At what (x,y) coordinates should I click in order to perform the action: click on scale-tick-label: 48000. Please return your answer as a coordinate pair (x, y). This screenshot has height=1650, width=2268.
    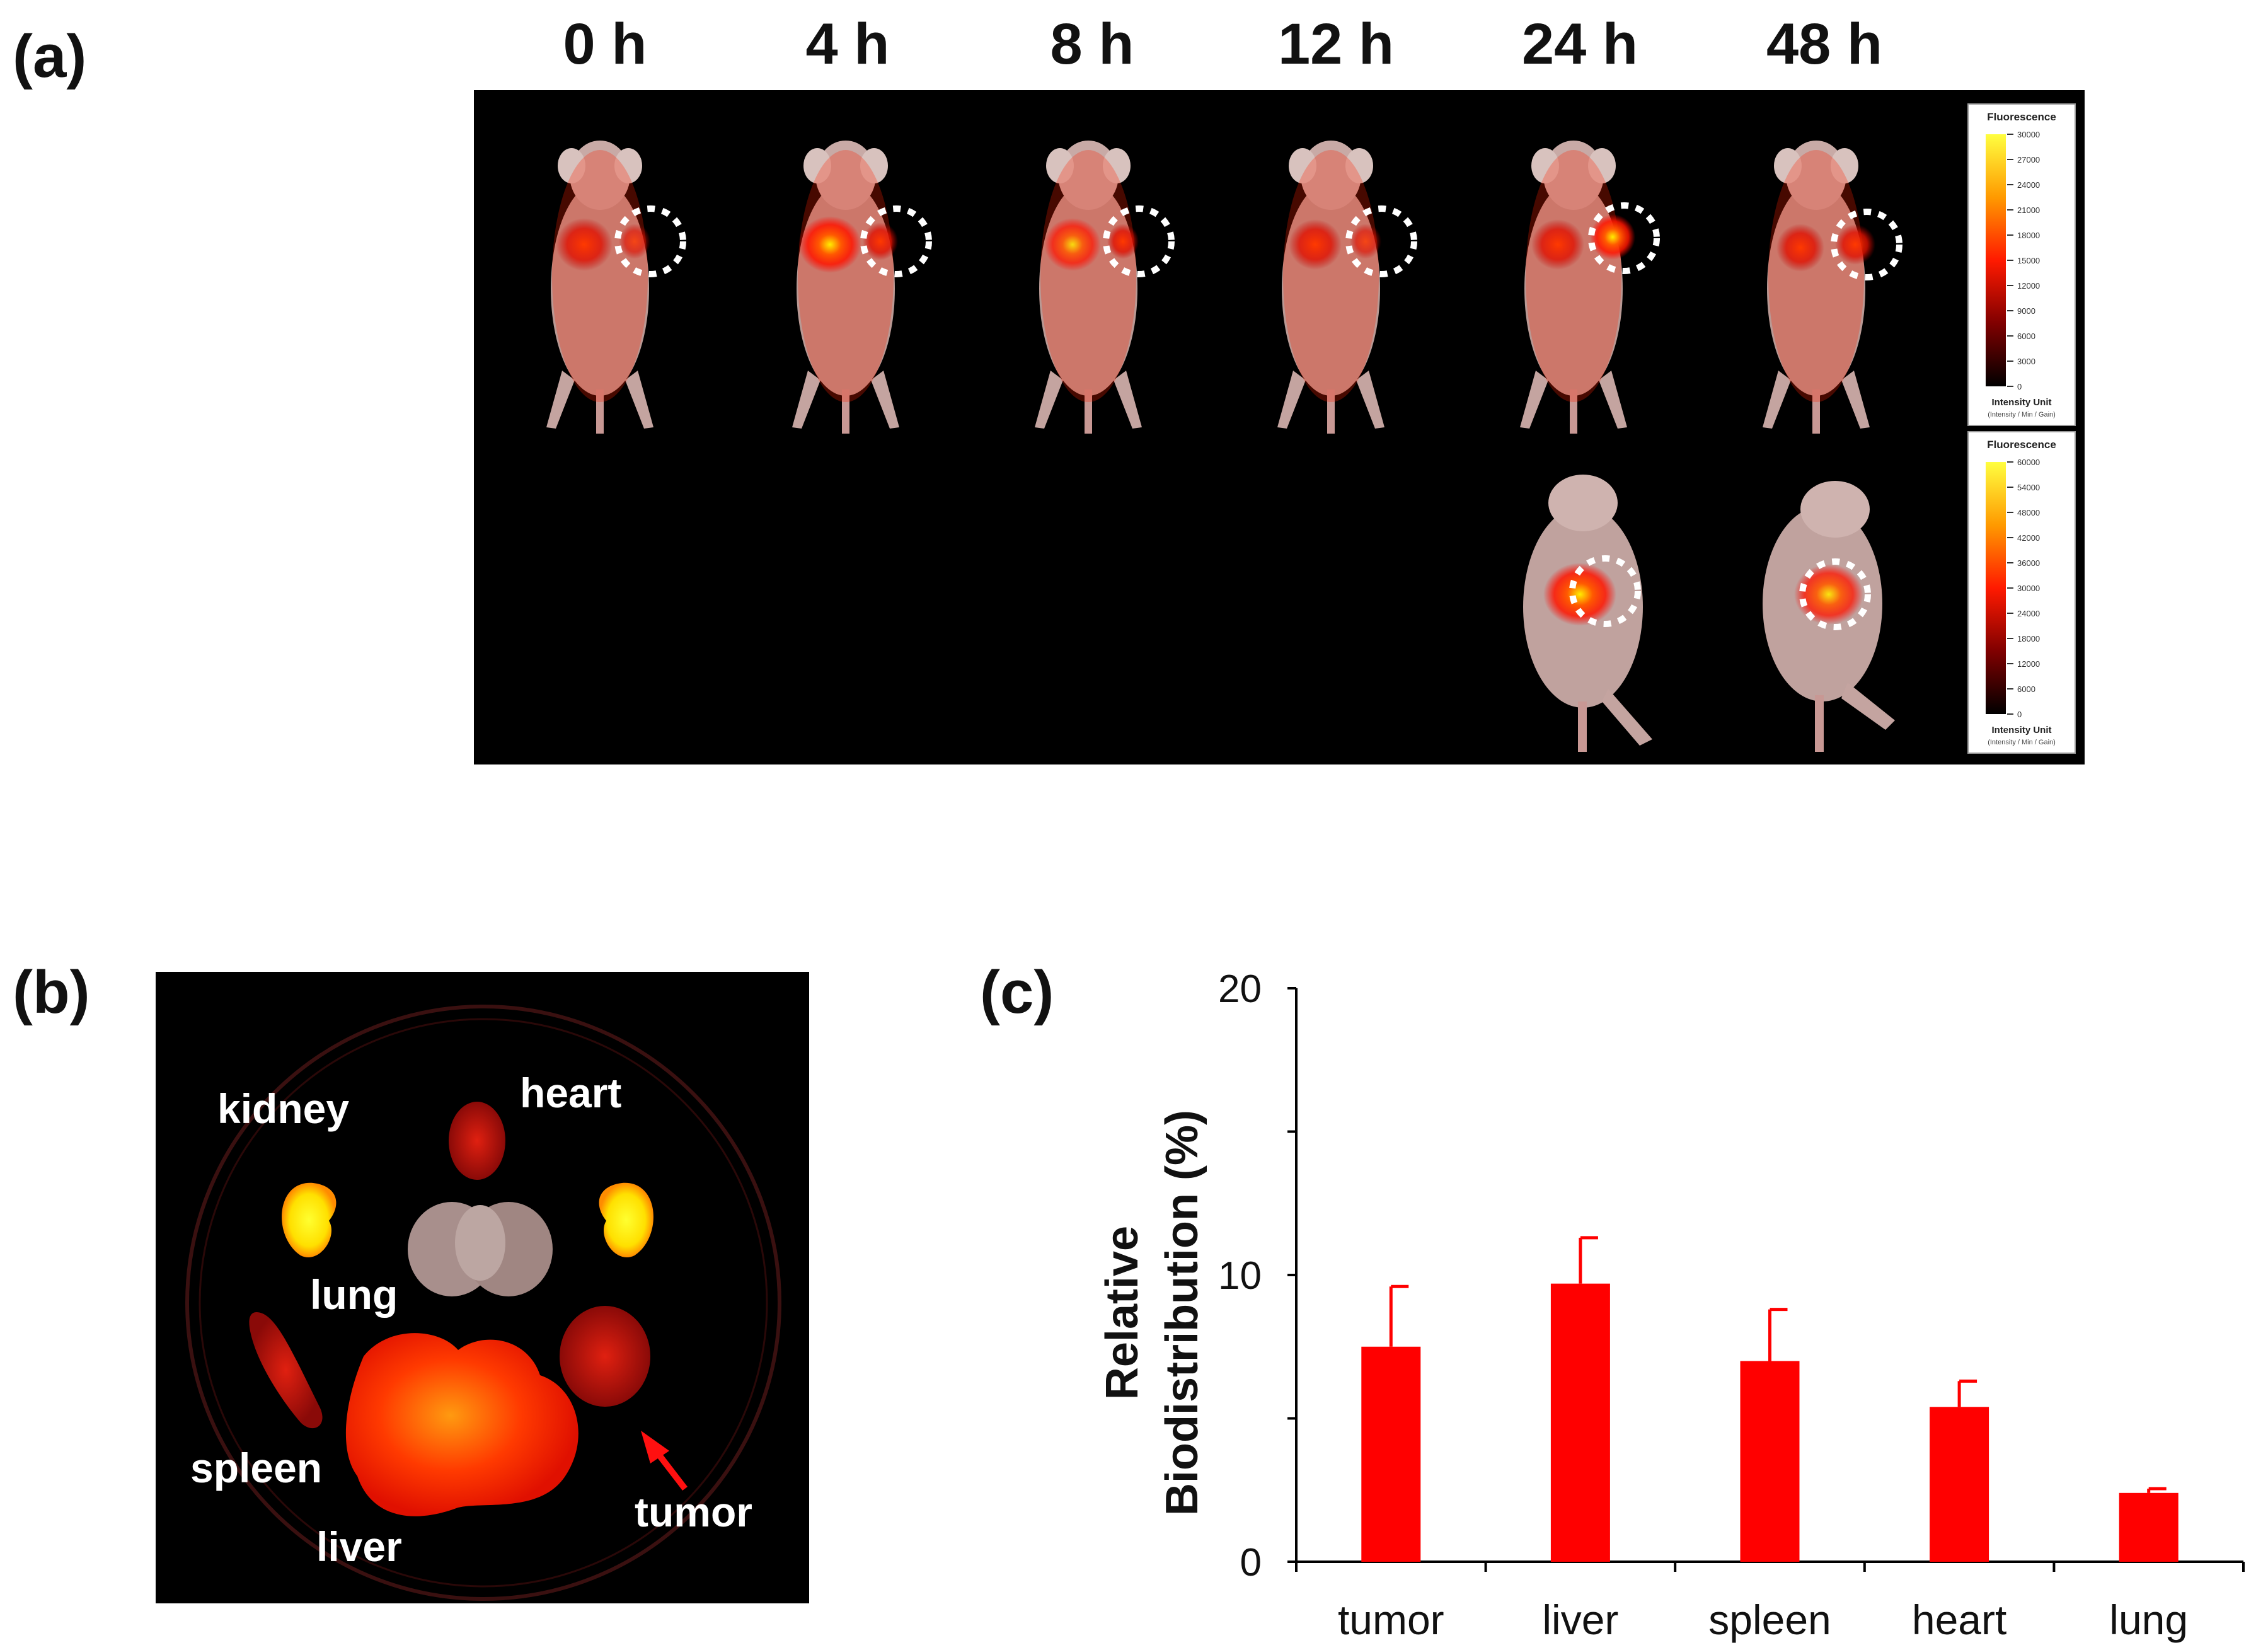
    Looking at the image, I should click on (2028, 512).